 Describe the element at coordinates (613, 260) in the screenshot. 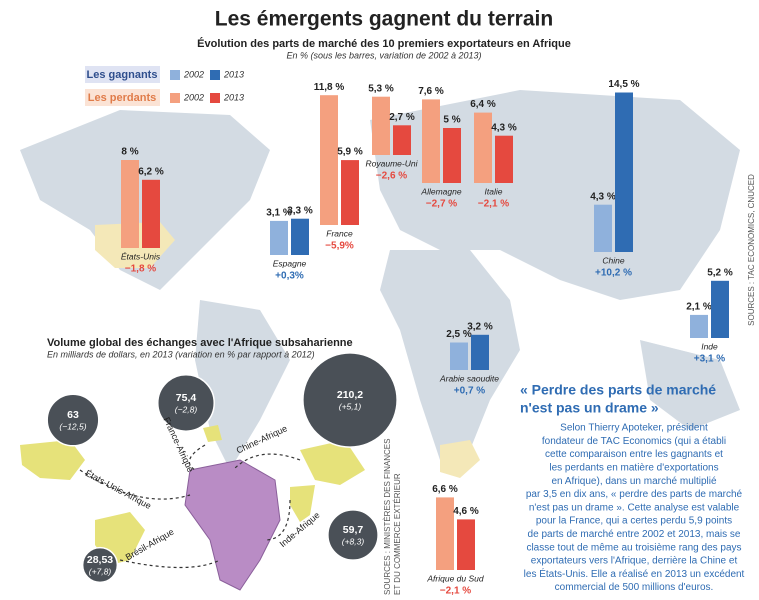

I see `category-label: Chine` at that location.